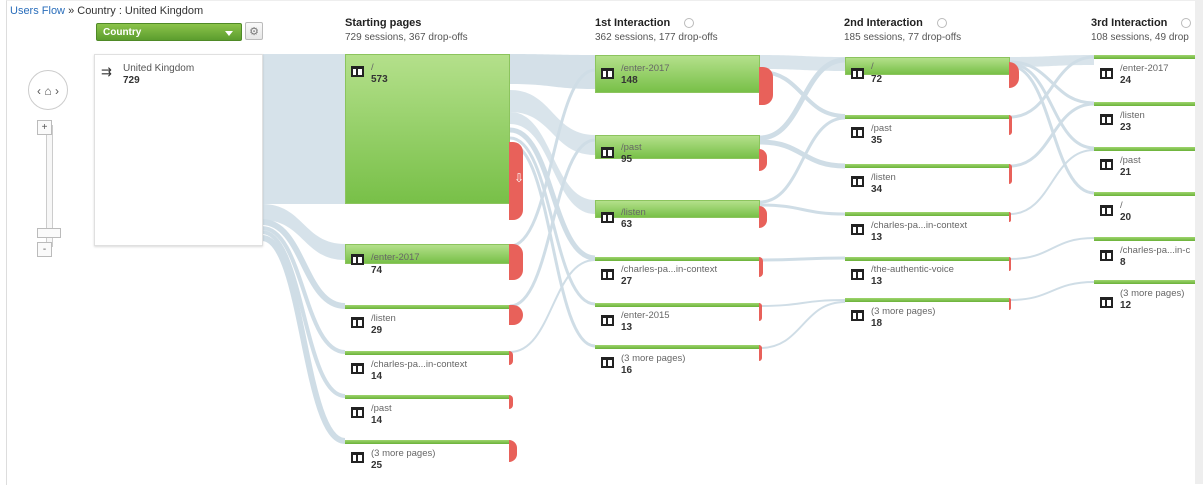 The width and height of the screenshot is (1203, 485). What do you see at coordinates (1146, 254) in the screenshot?
I see `flow-node: /charles-pa...in-c 8` at bounding box center [1146, 254].